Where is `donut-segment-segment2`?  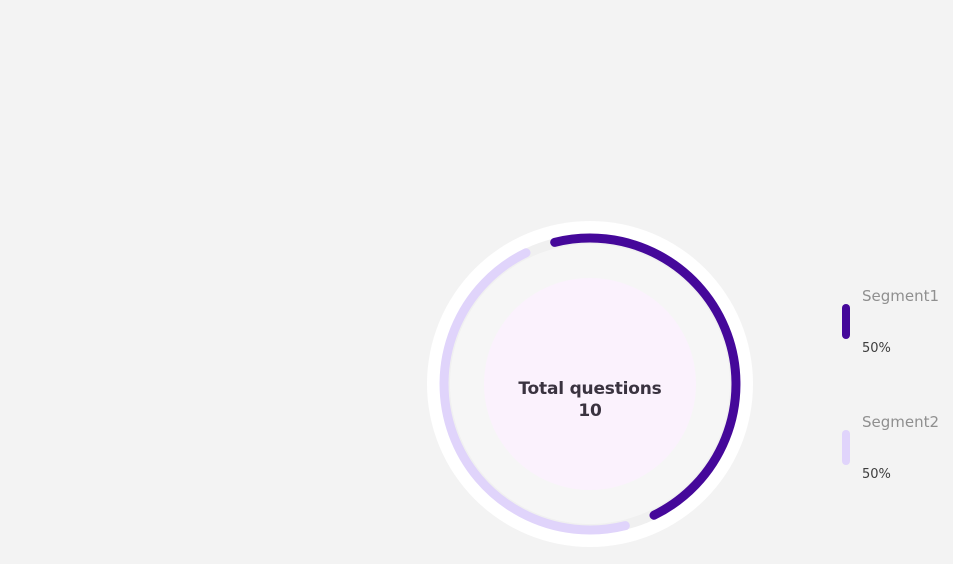 donut-segment-segment2 is located at coordinates (534, 391).